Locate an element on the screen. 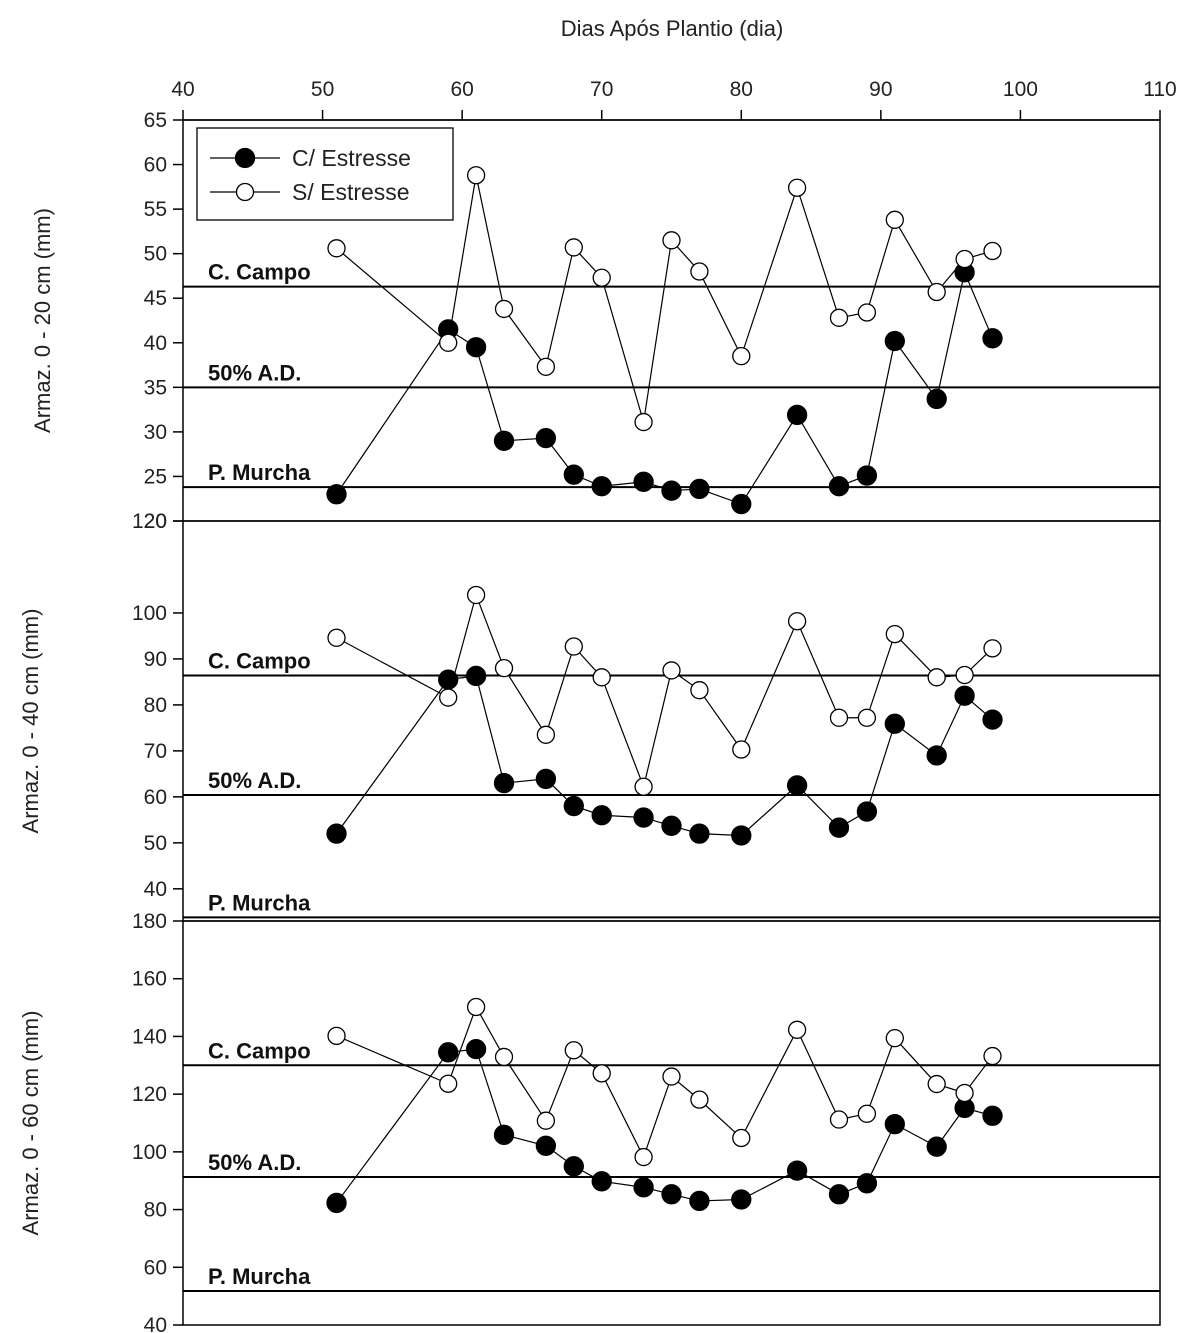  y-tick-label: 55 is located at coordinates (155, 209).